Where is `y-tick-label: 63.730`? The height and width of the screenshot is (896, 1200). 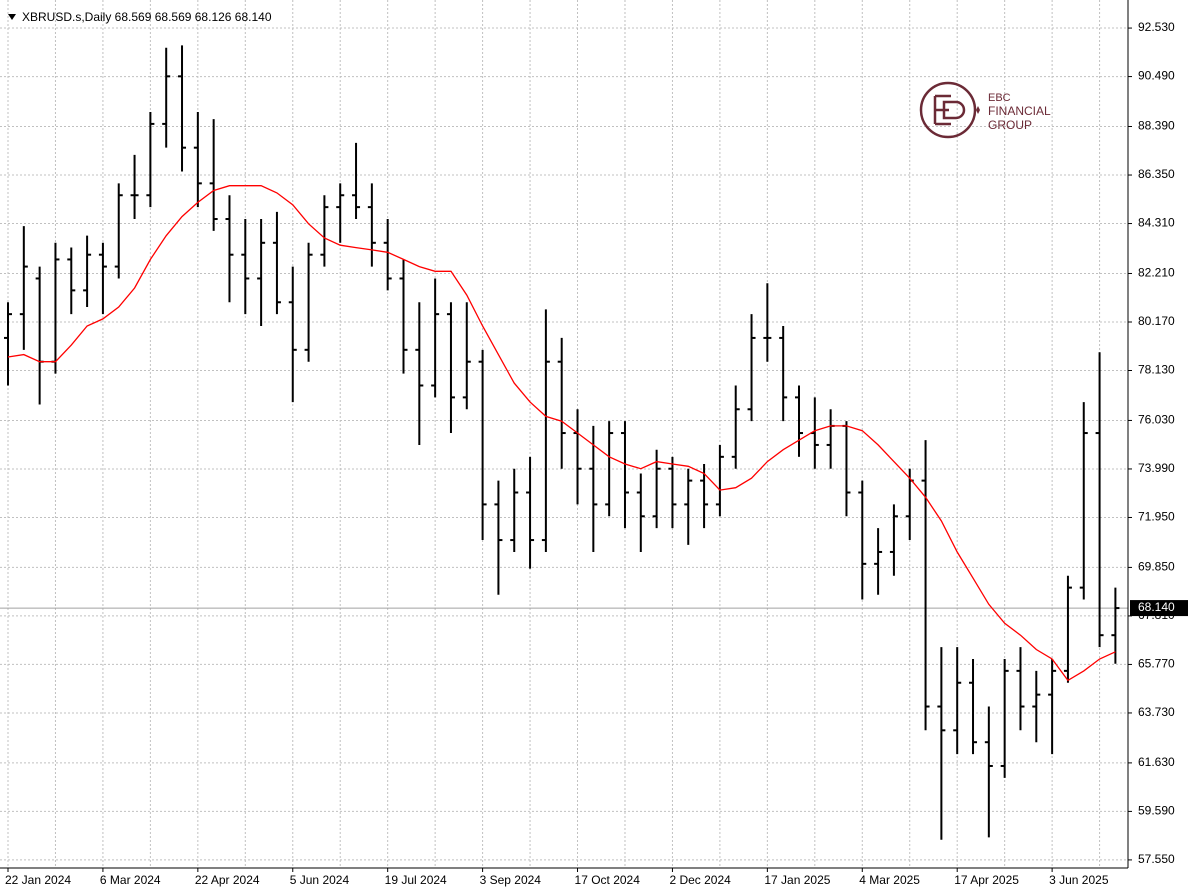 y-tick-label: 63.730 is located at coordinates (1156, 712).